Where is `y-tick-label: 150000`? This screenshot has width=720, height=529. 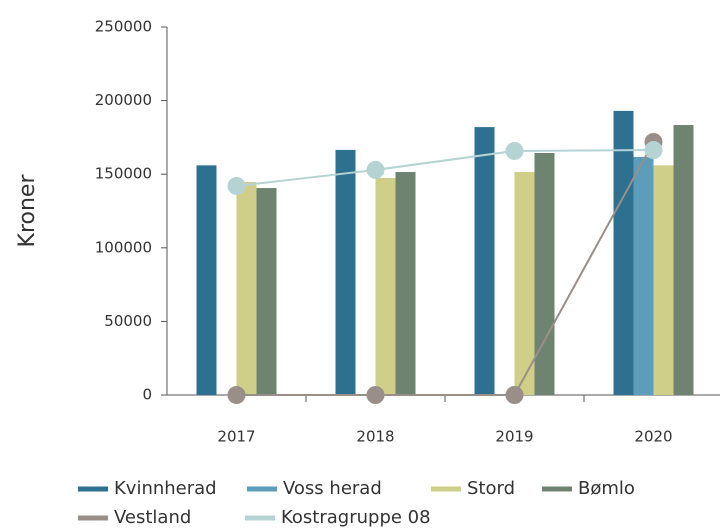 y-tick-label: 150000 is located at coordinates (123, 174).